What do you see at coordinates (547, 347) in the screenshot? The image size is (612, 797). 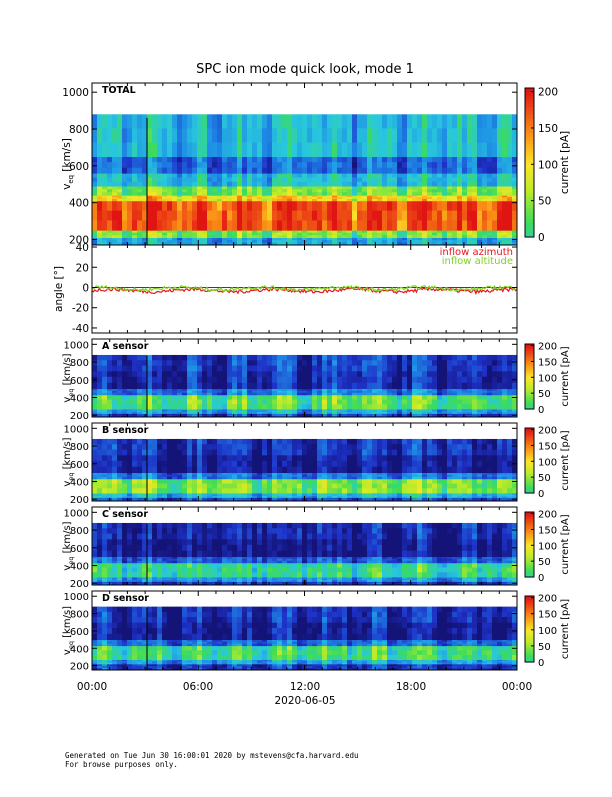 I see `colorbar-tick-label: 200` at bounding box center [547, 347].